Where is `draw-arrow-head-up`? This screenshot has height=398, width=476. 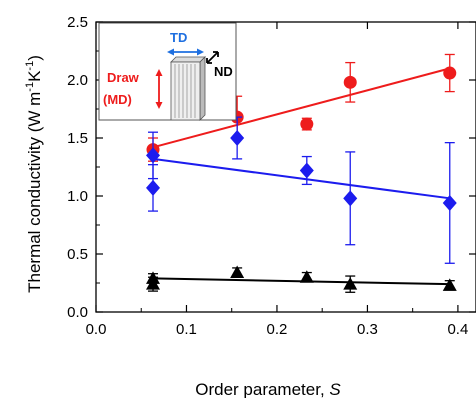 draw-arrow-head-up is located at coordinates (159, 72).